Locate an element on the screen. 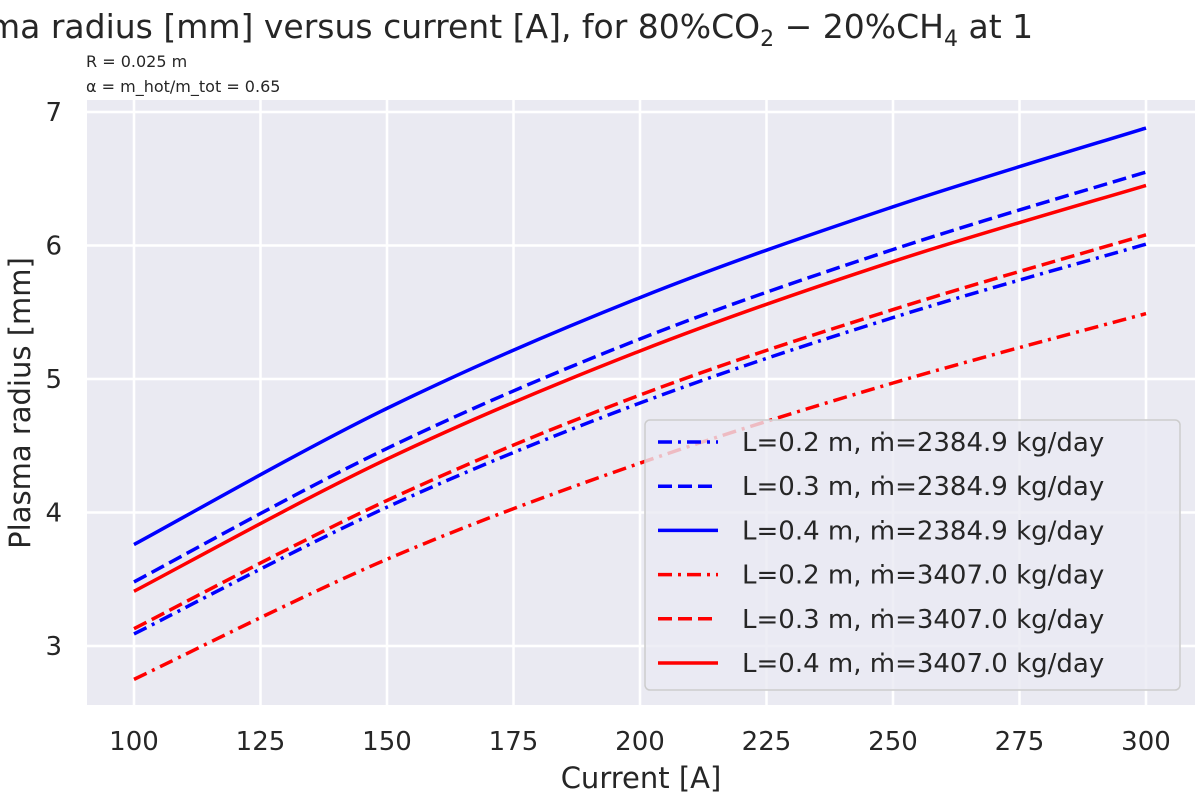  x-axis-label: Current [A] is located at coordinates (641, 778).